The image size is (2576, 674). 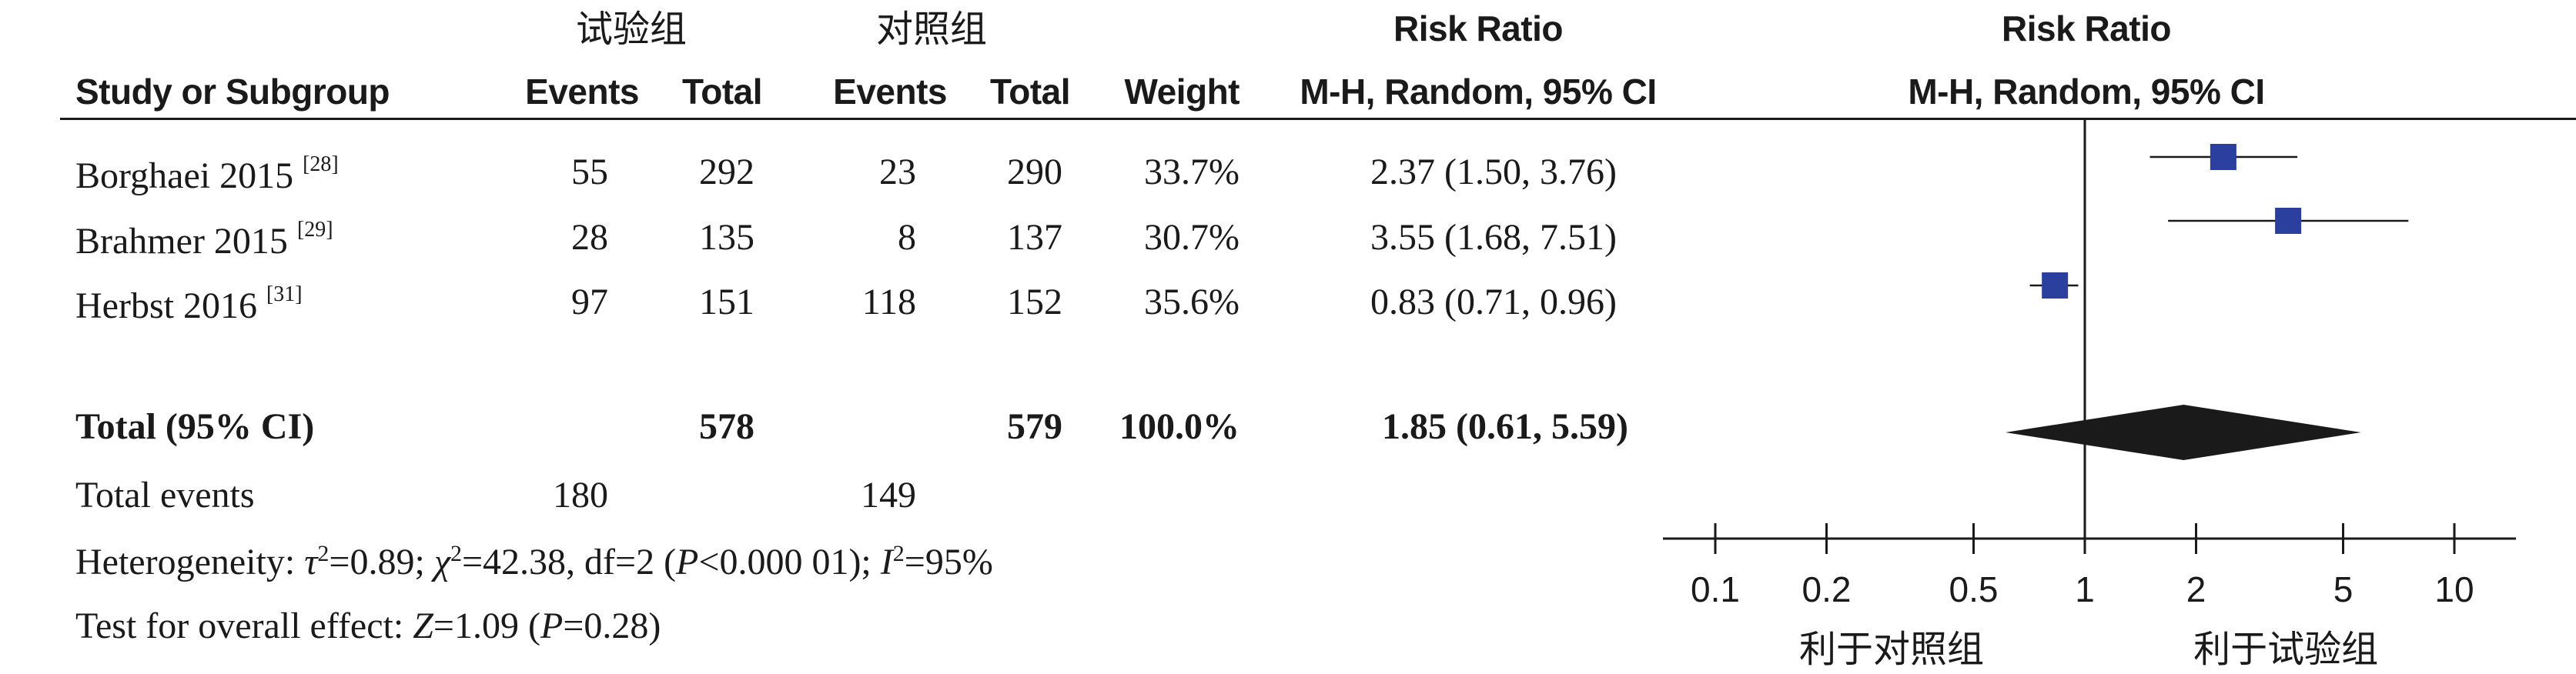 What do you see at coordinates (1974, 589) in the screenshot?
I see `x-axis-tick-label: 0.5` at bounding box center [1974, 589].